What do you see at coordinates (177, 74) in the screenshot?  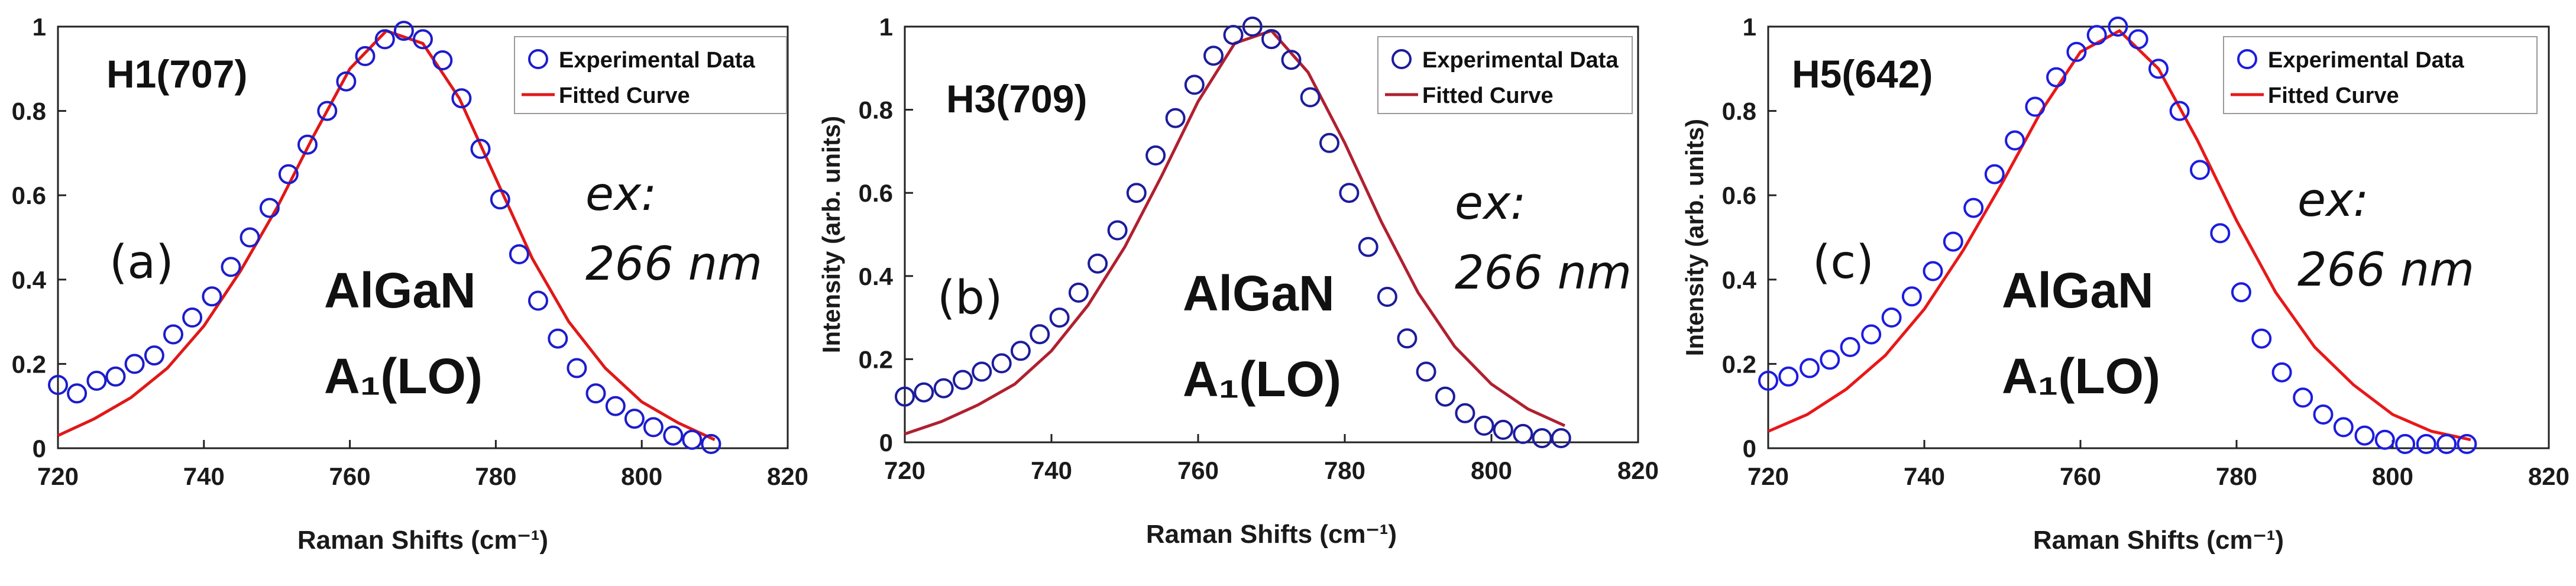 I see `sample-label: H1(707)` at bounding box center [177, 74].